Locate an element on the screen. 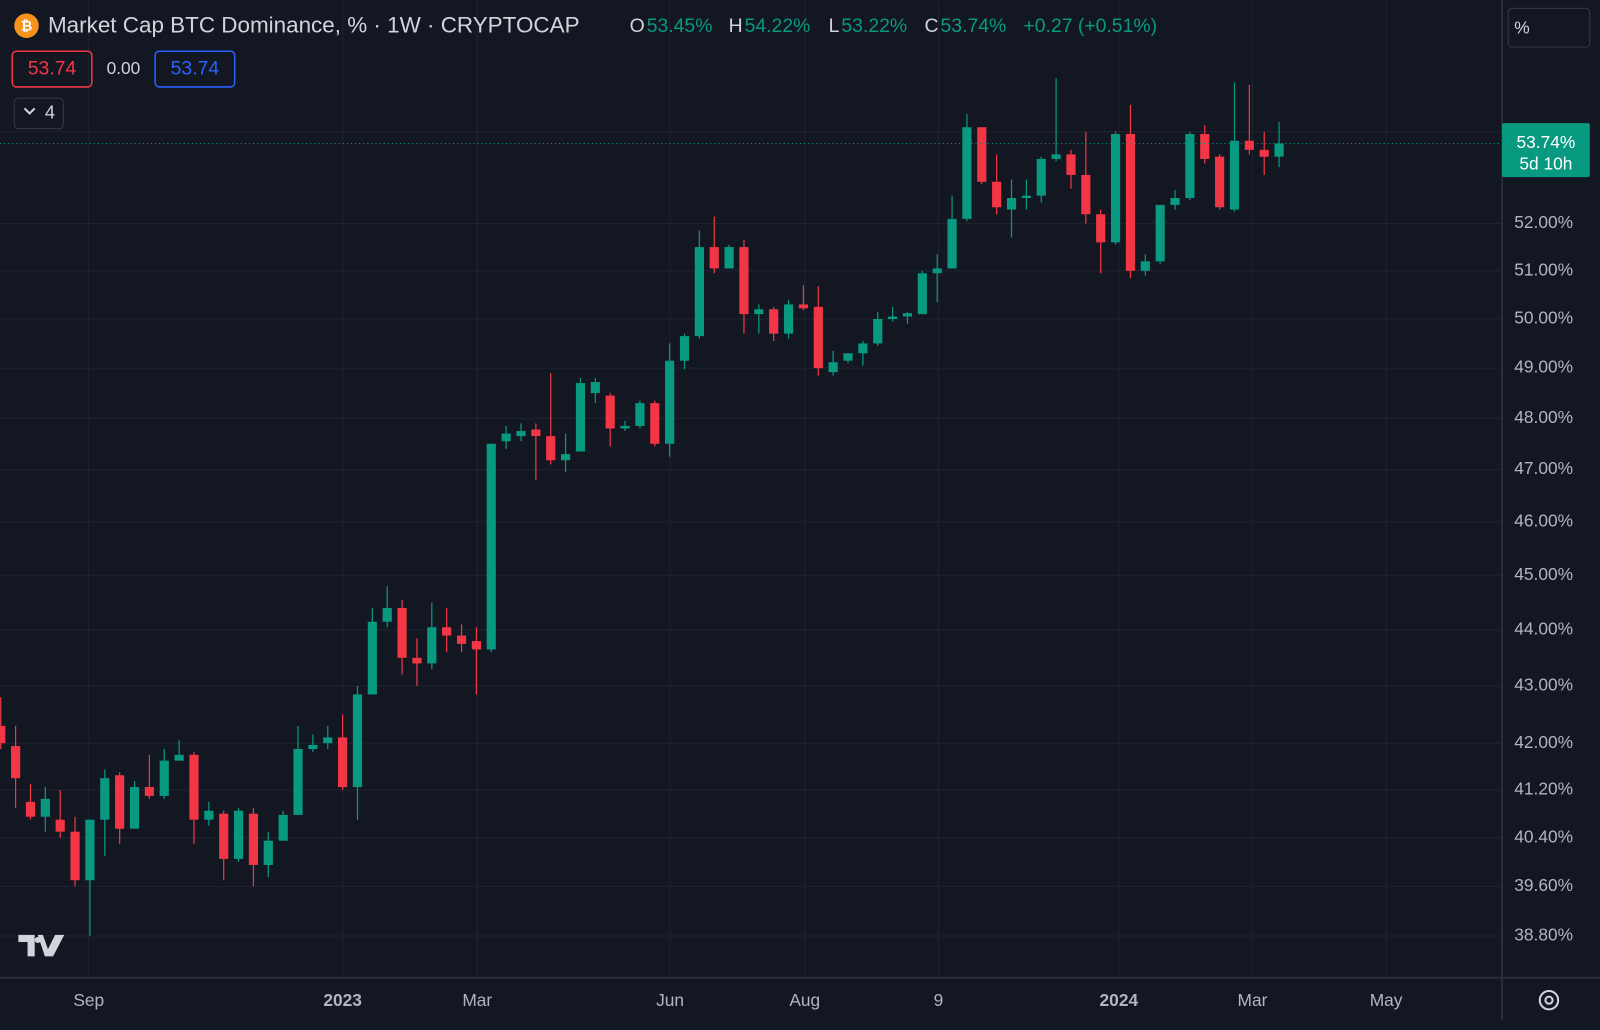 The height and width of the screenshot is (1030, 1600). scale-mode: % is located at coordinates (1521, 27).